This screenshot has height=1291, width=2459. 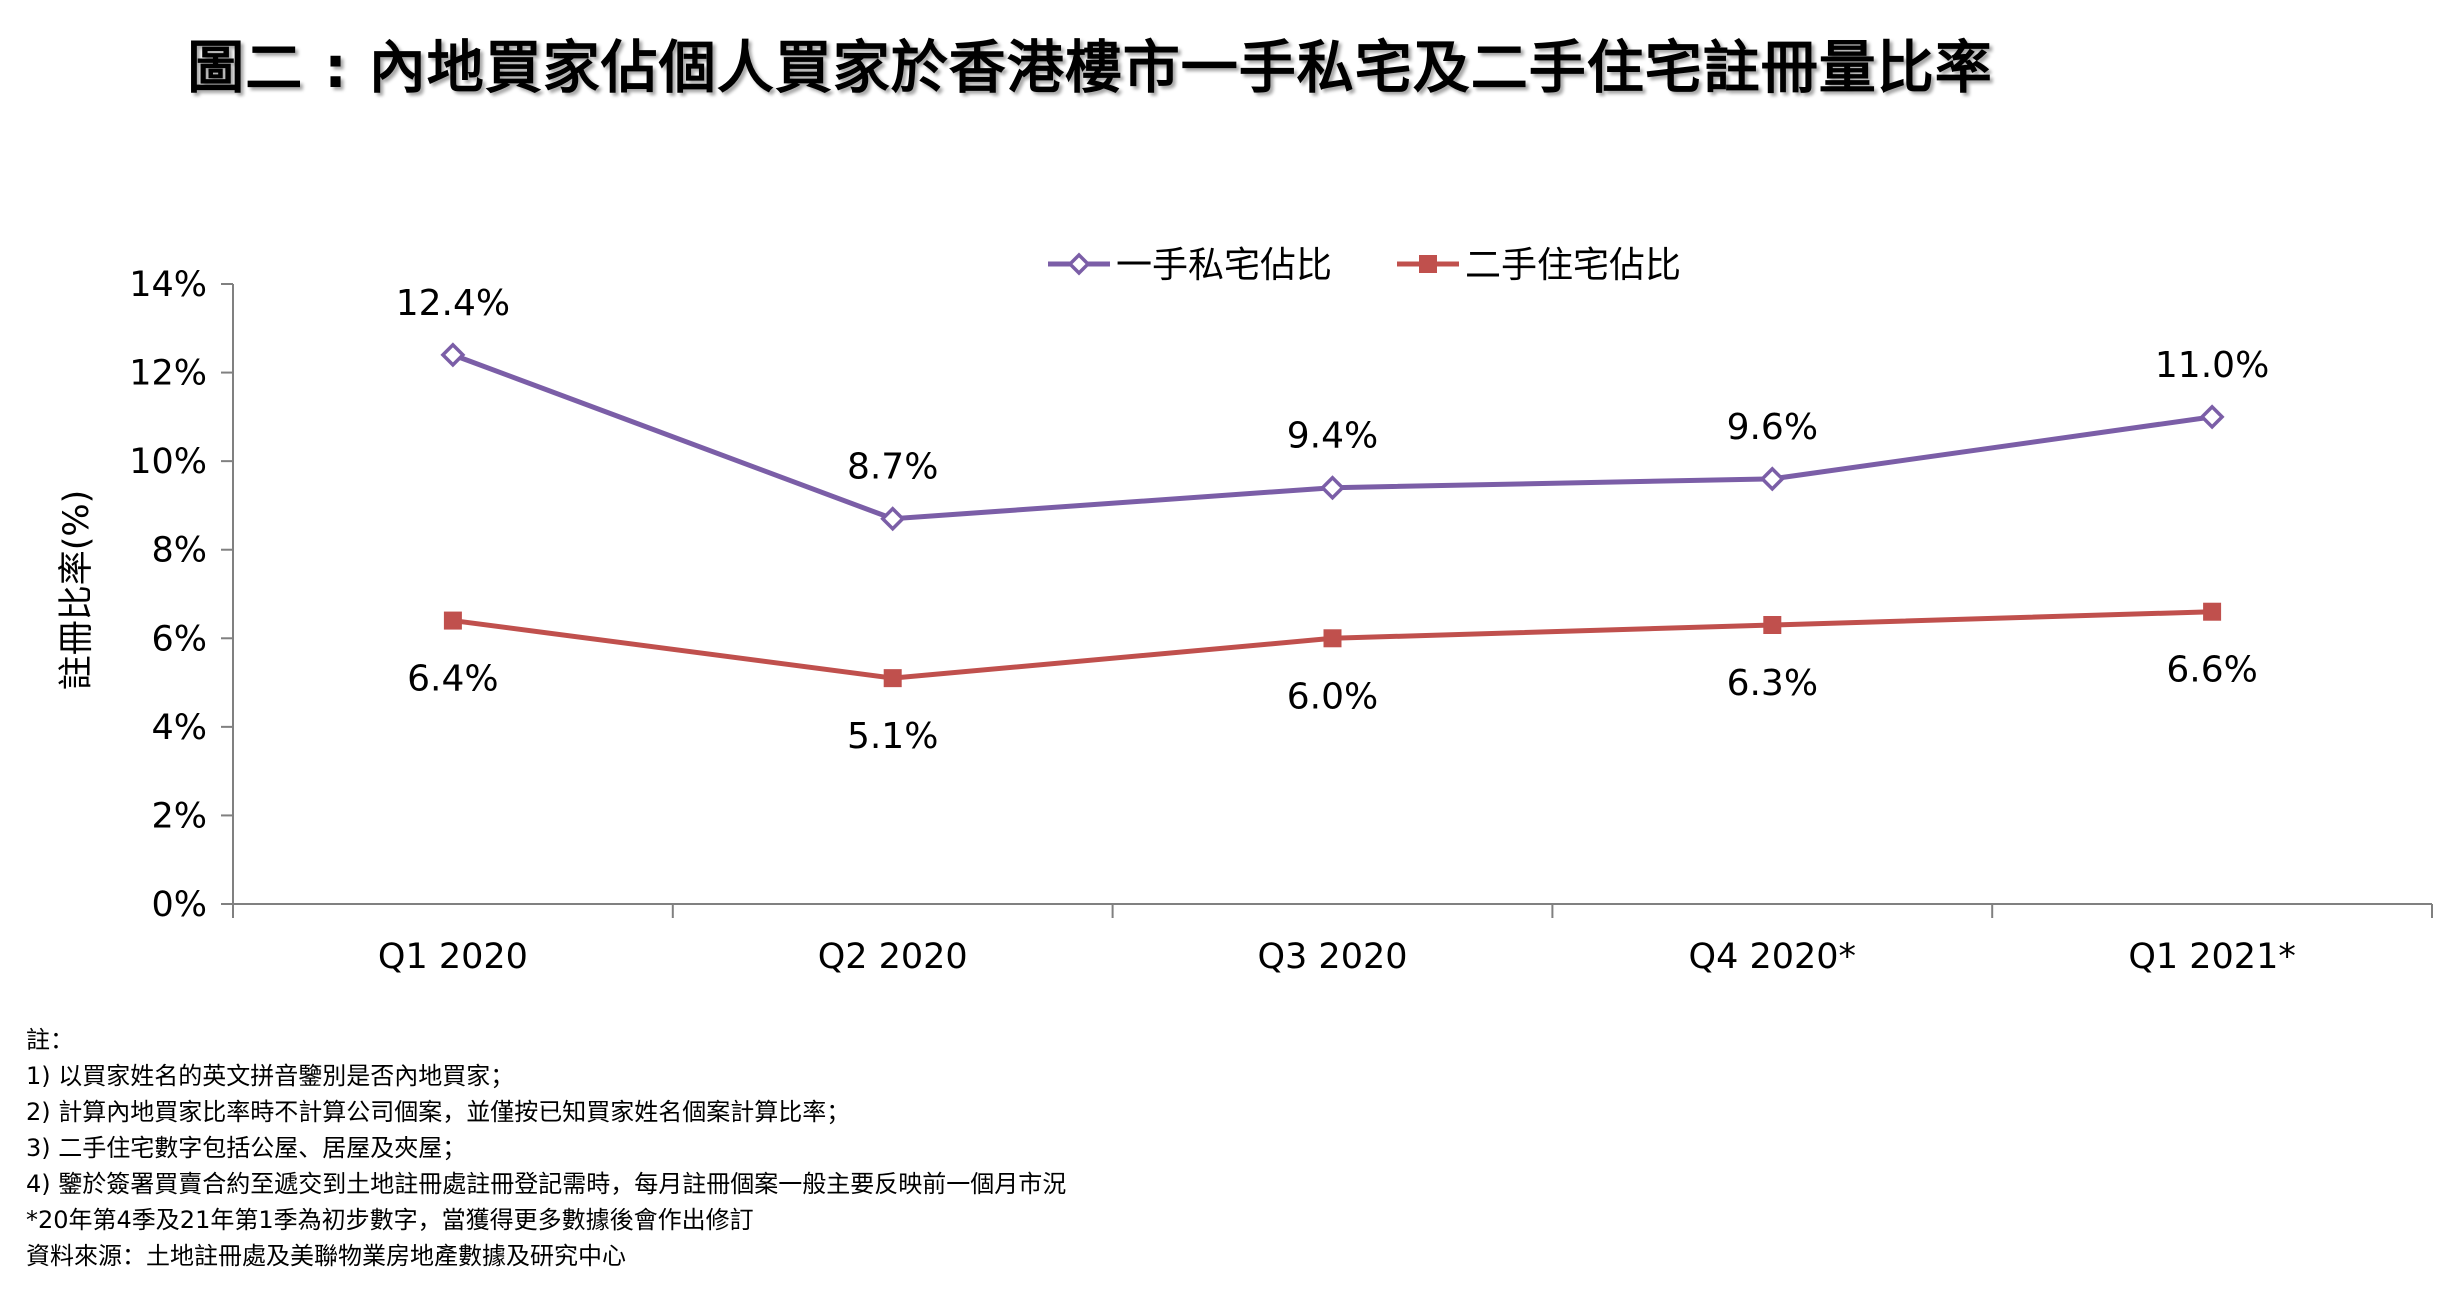 What do you see at coordinates (50, 1040) in the screenshot?
I see `note-line: 註：` at bounding box center [50, 1040].